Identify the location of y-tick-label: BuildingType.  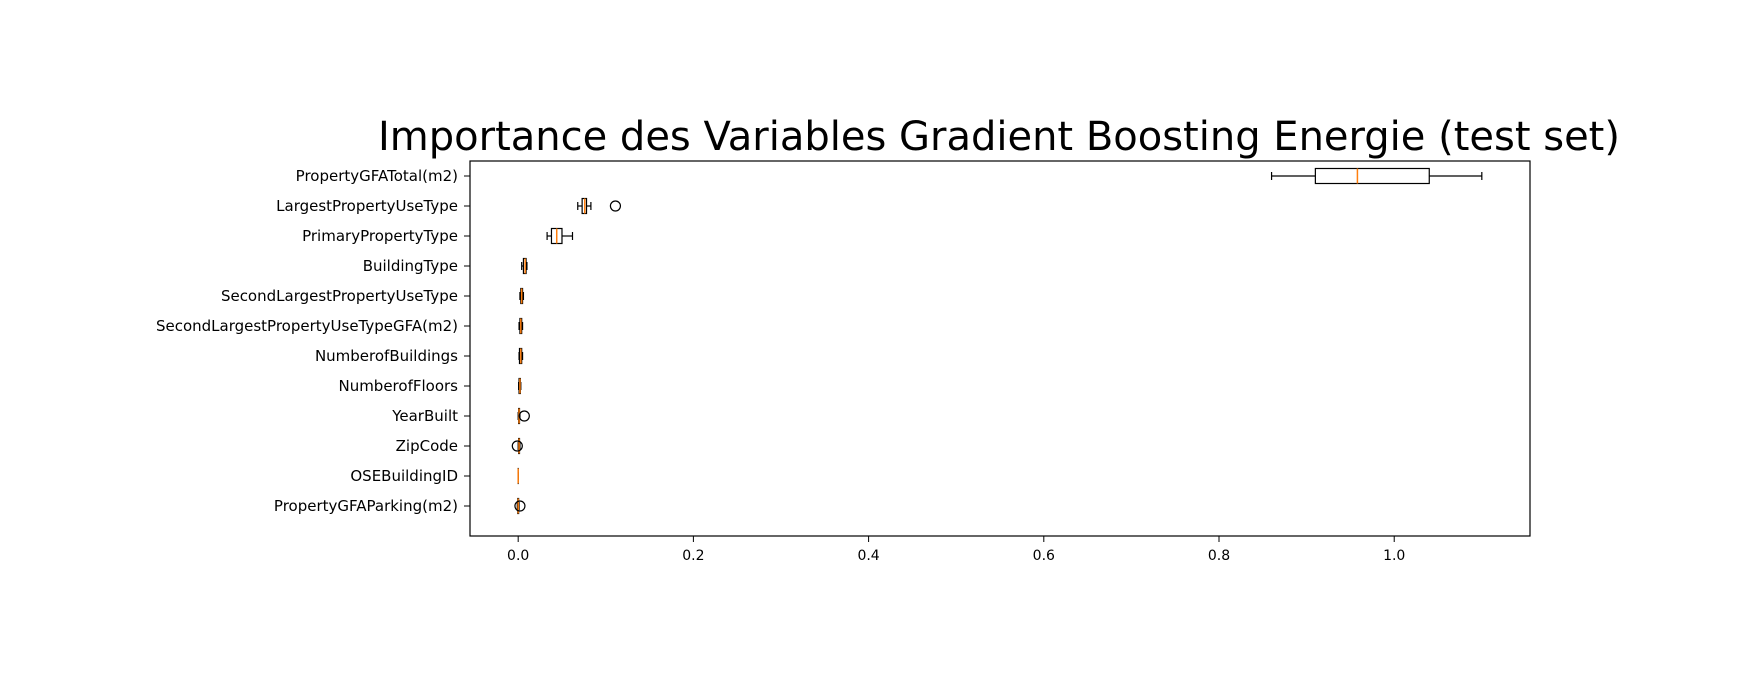
(410, 266).